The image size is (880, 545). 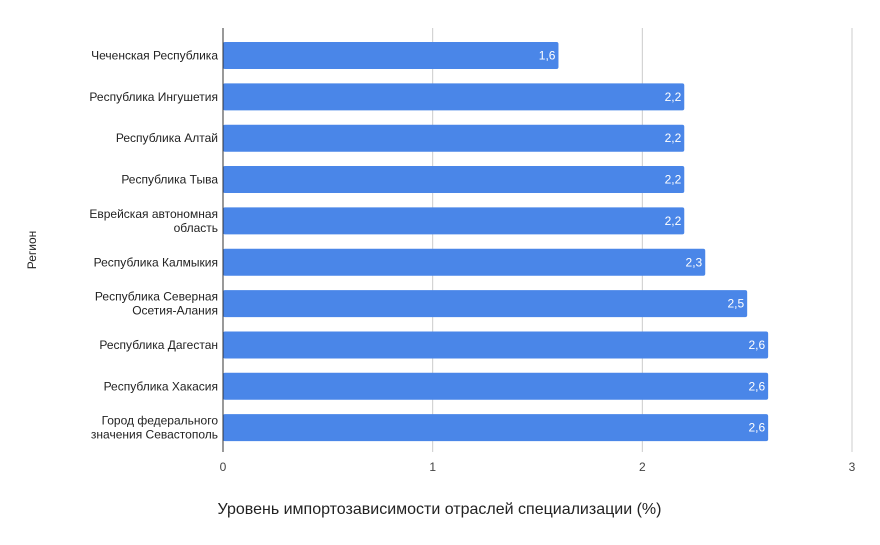 I want to click on x-tick-label: 1, so click(x=432, y=467).